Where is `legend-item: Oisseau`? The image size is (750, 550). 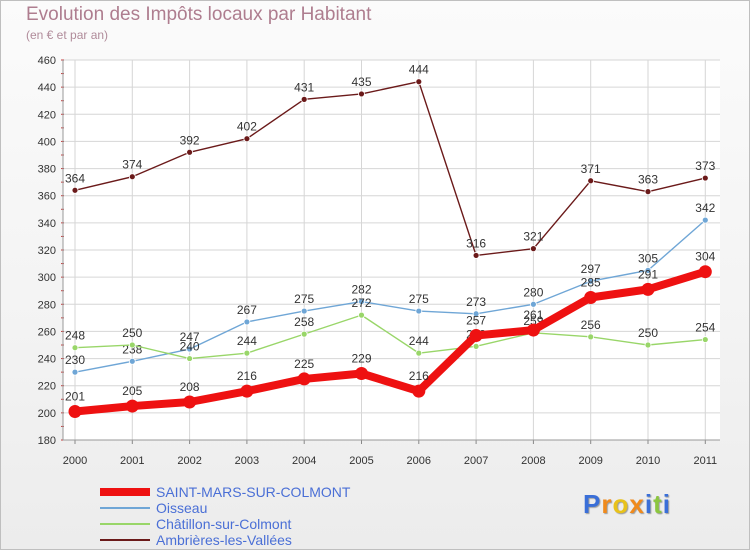 legend-item: Oisseau is located at coordinates (153, 508).